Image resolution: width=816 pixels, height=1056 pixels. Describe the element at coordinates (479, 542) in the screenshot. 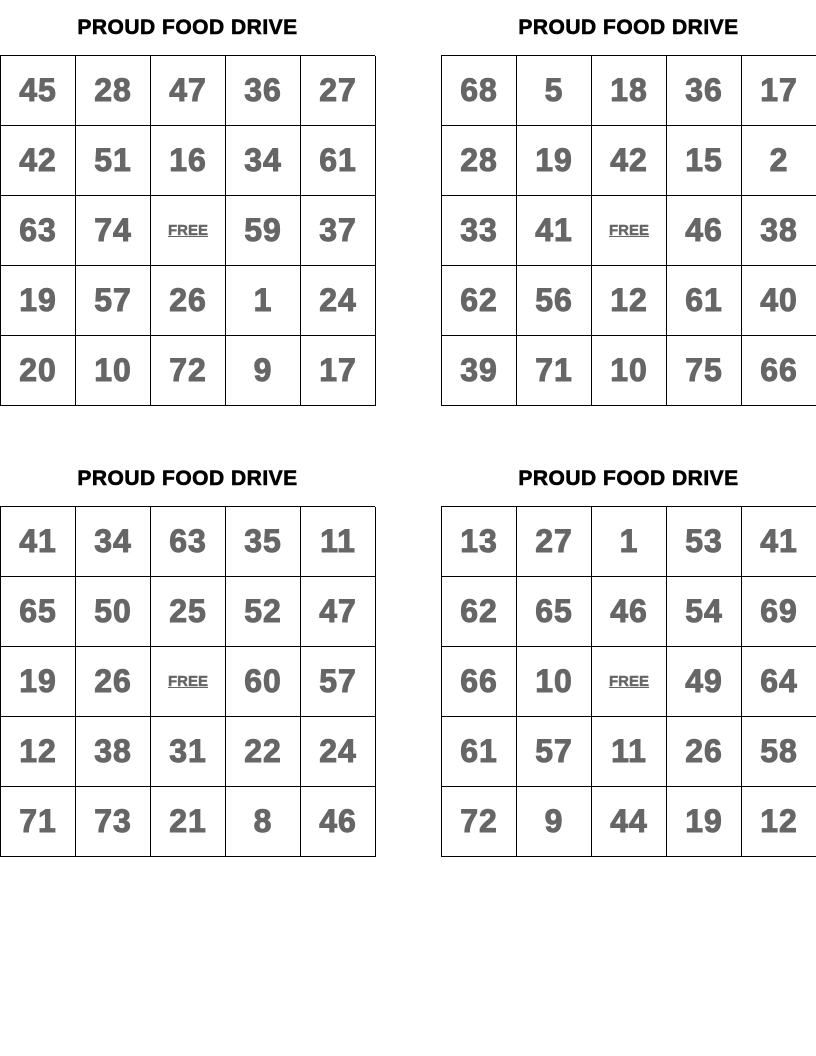

I see `bingo-cell: 13` at that location.